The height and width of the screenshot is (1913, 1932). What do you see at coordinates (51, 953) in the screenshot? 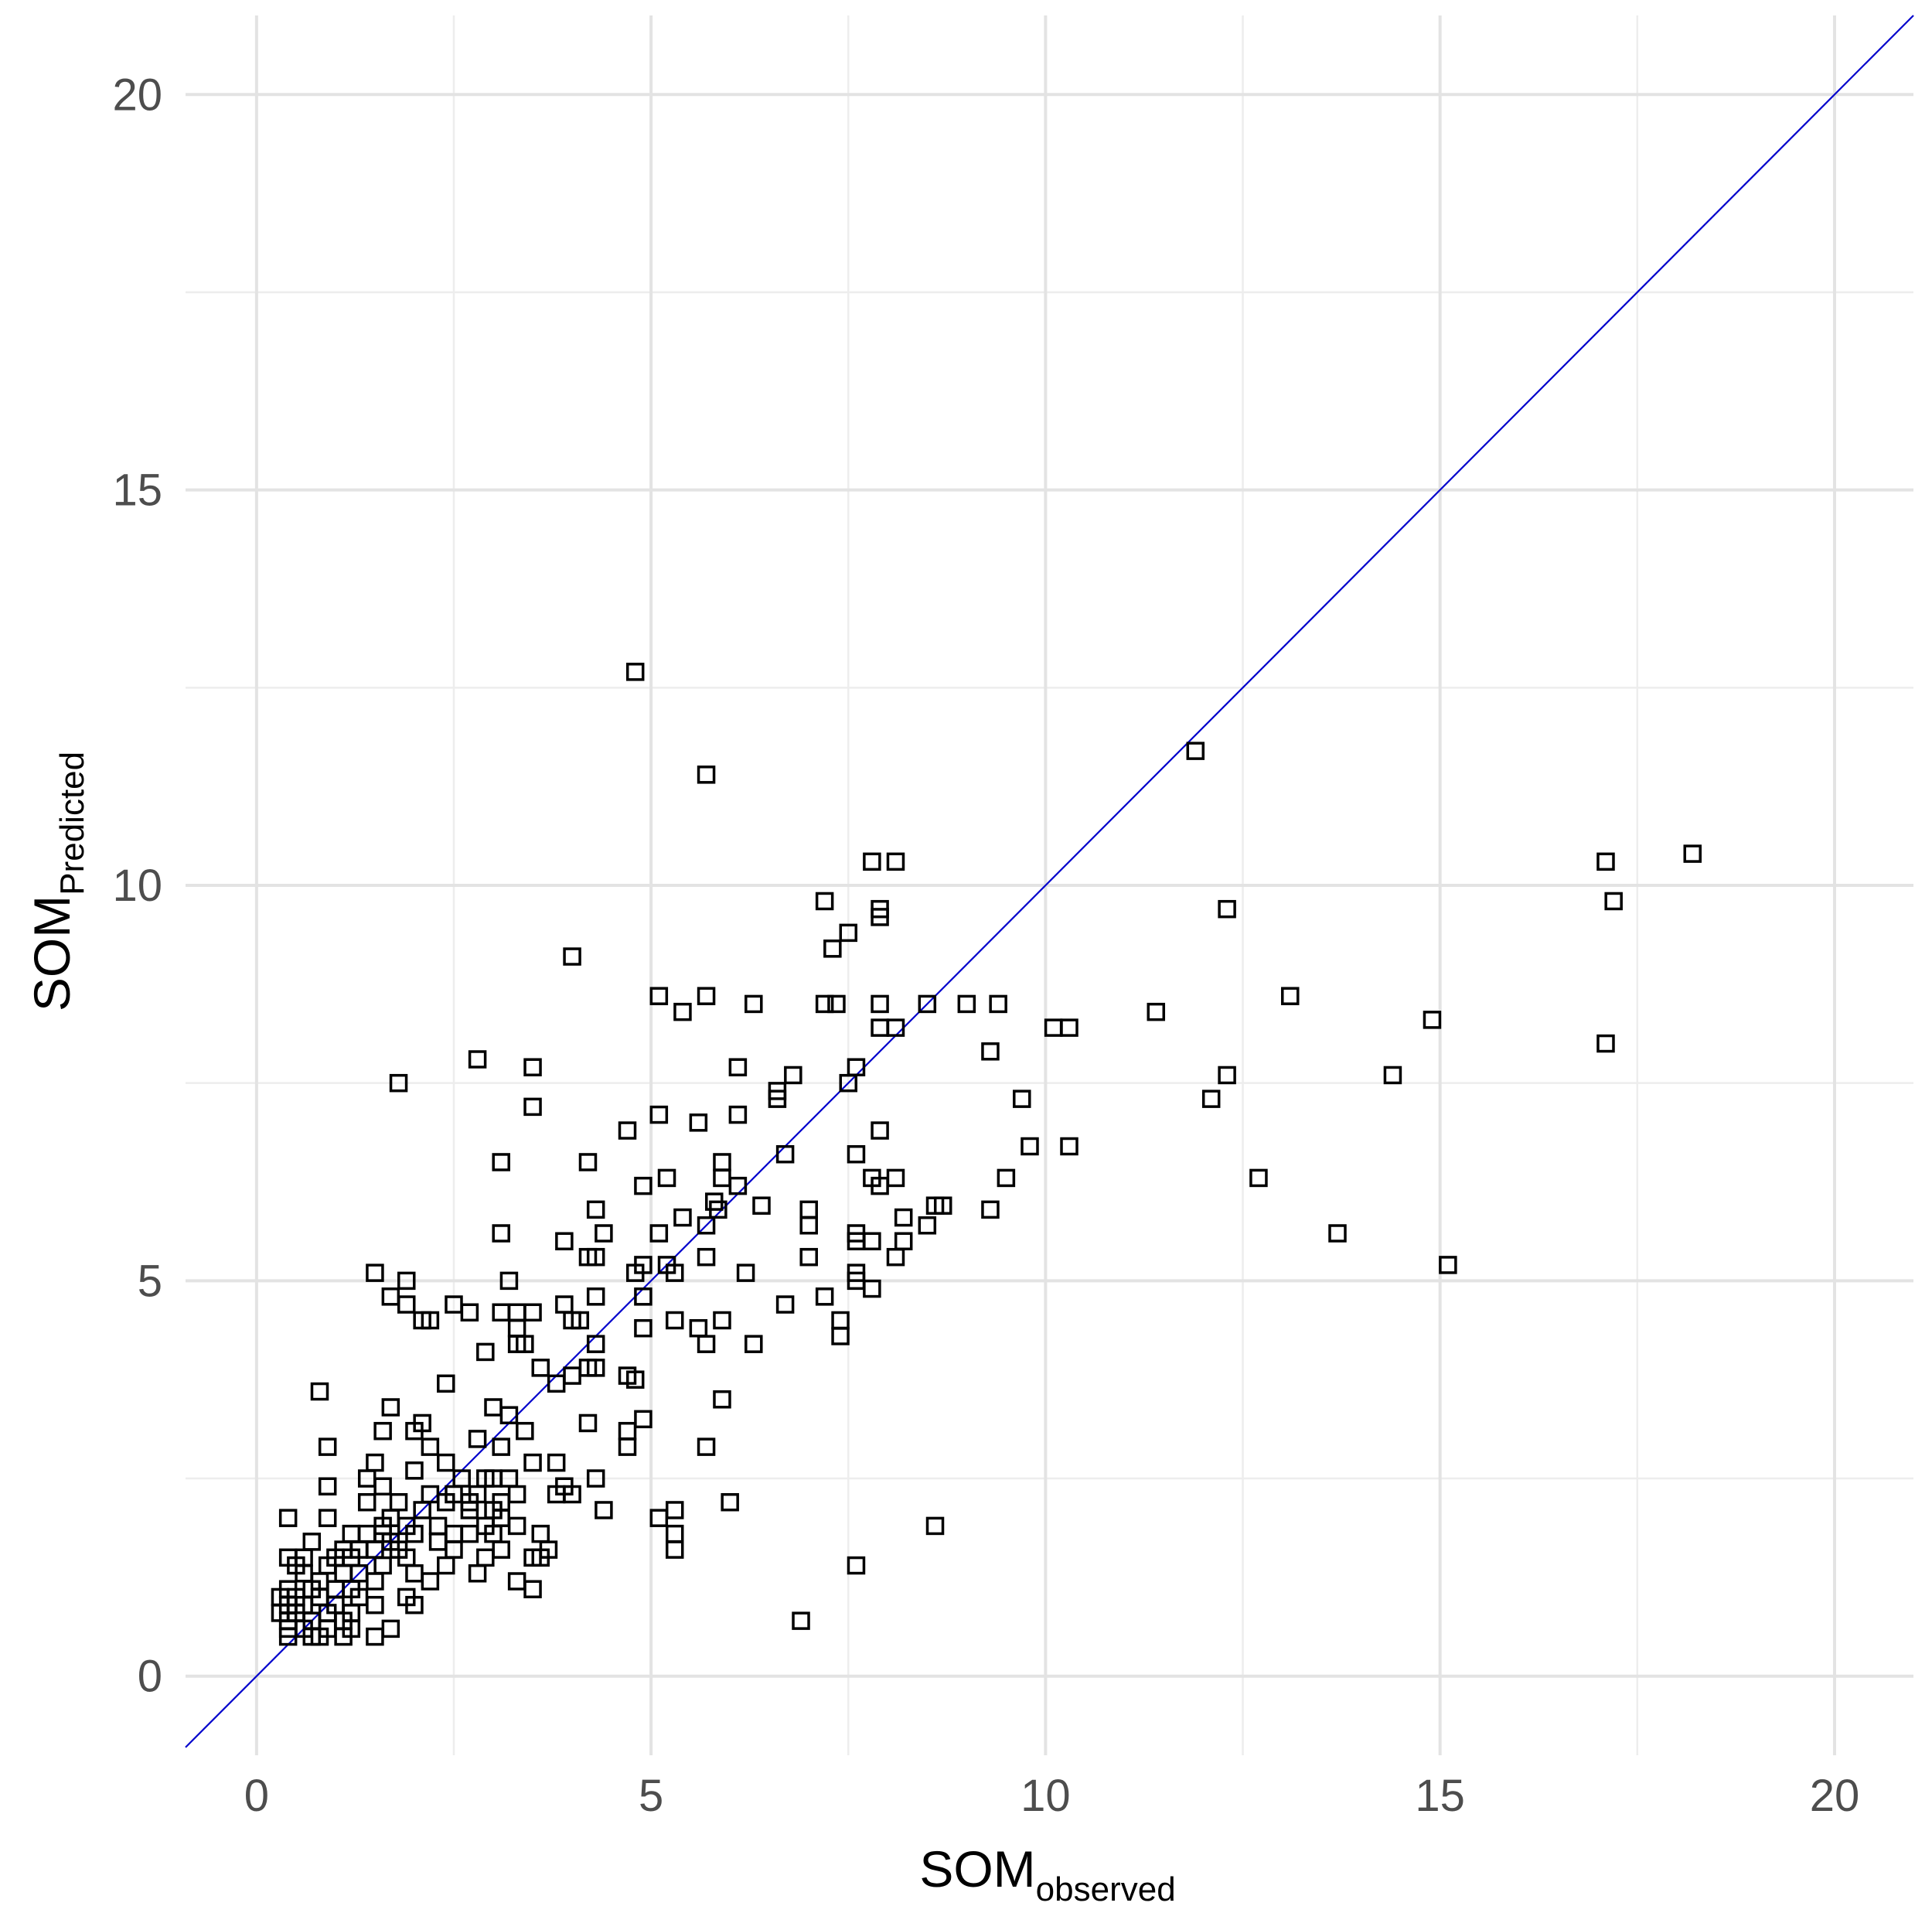
I see `y-axis-title-main: SOM` at bounding box center [51, 953].